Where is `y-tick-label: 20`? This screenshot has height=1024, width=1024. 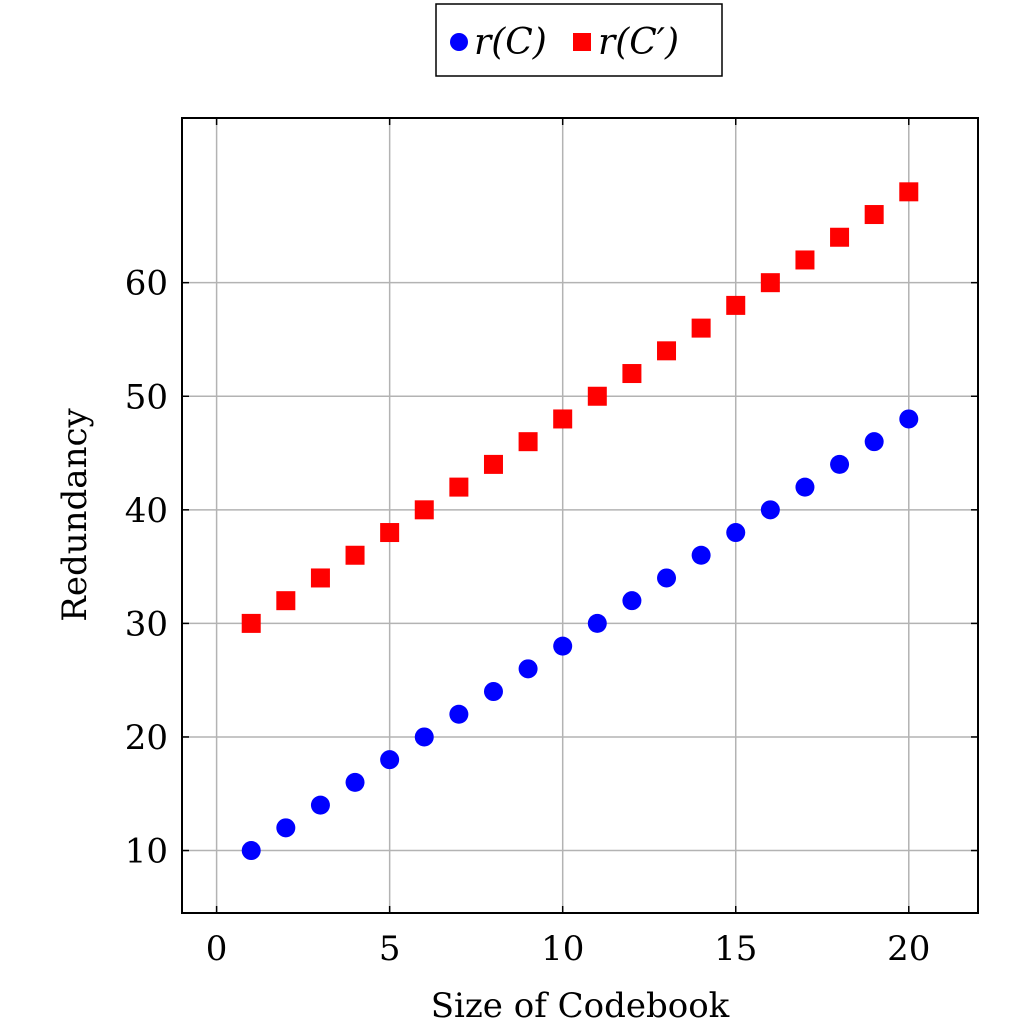
y-tick-label: 20 is located at coordinates (146, 738).